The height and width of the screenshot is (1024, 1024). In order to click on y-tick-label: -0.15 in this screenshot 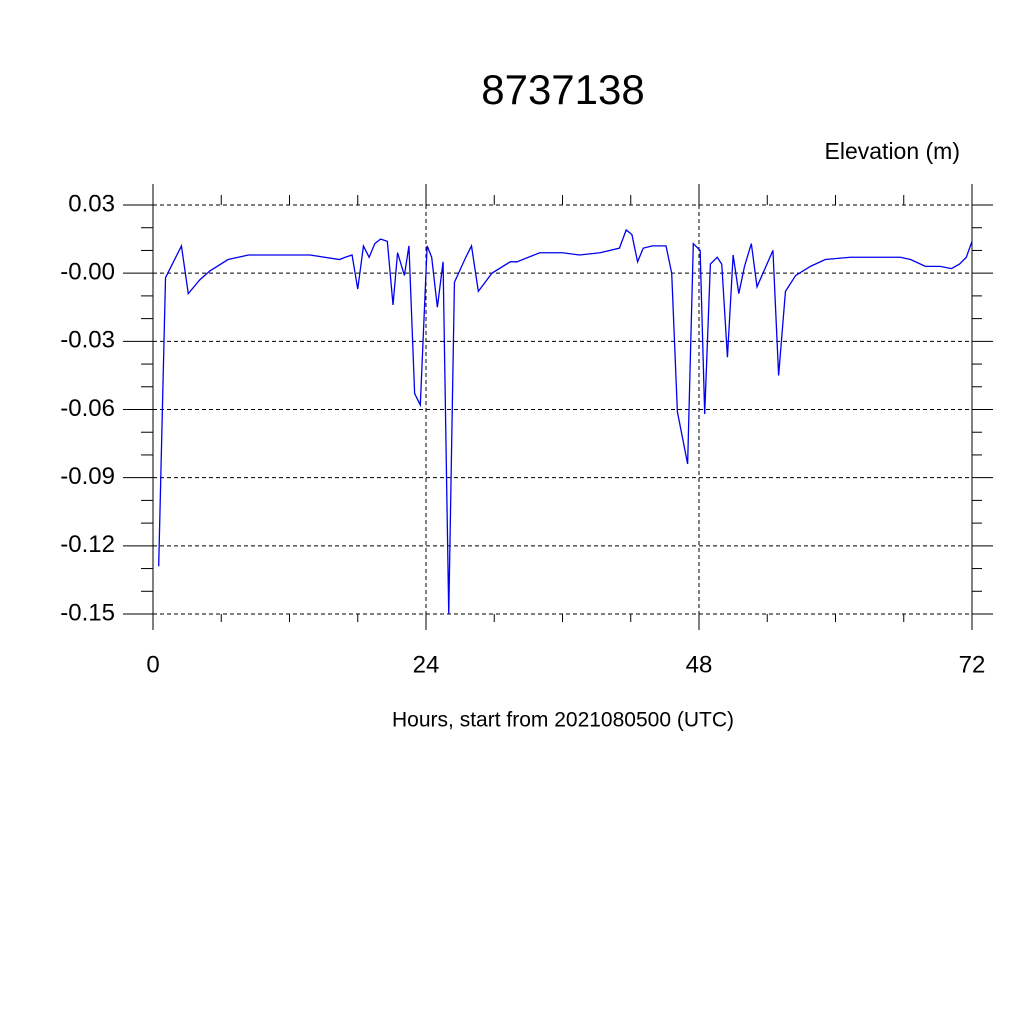, I will do `click(87, 612)`.